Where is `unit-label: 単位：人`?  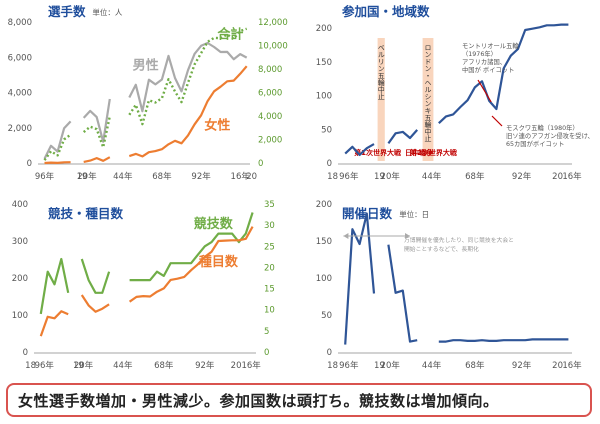 unit-label: 単位：人 is located at coordinates (107, 12).